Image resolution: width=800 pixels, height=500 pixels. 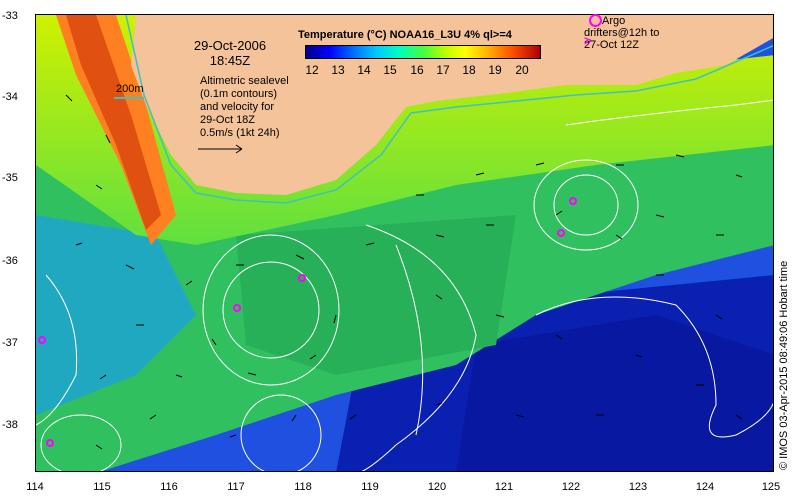 I want to click on colorbar-tick: 17, so click(x=443, y=70).